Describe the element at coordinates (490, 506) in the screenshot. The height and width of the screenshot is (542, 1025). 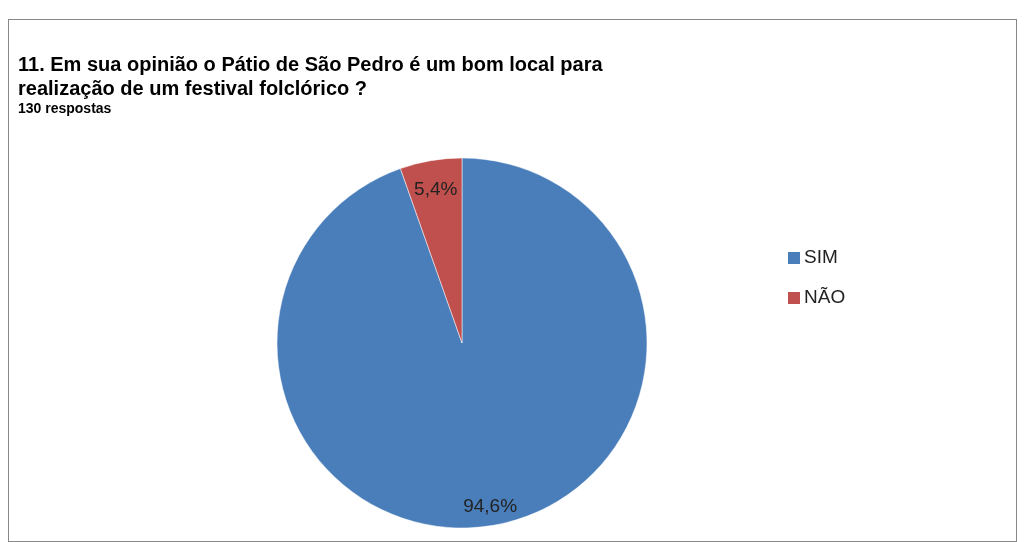
I see `data-label: 94,6%` at that location.